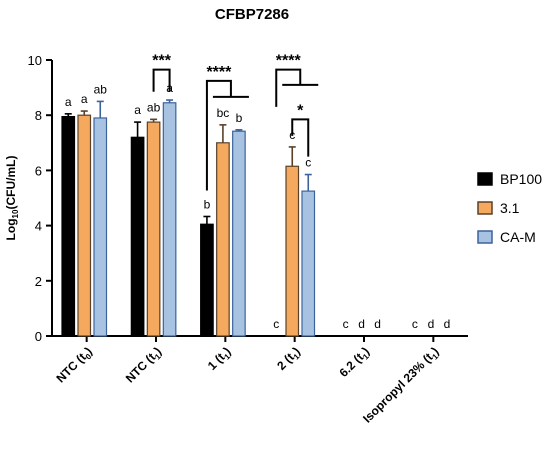 This screenshot has width=550, height=453. What do you see at coordinates (354, 362) in the screenshot?
I see `x-tick-label: 6.2 (t1)` at bounding box center [354, 362].